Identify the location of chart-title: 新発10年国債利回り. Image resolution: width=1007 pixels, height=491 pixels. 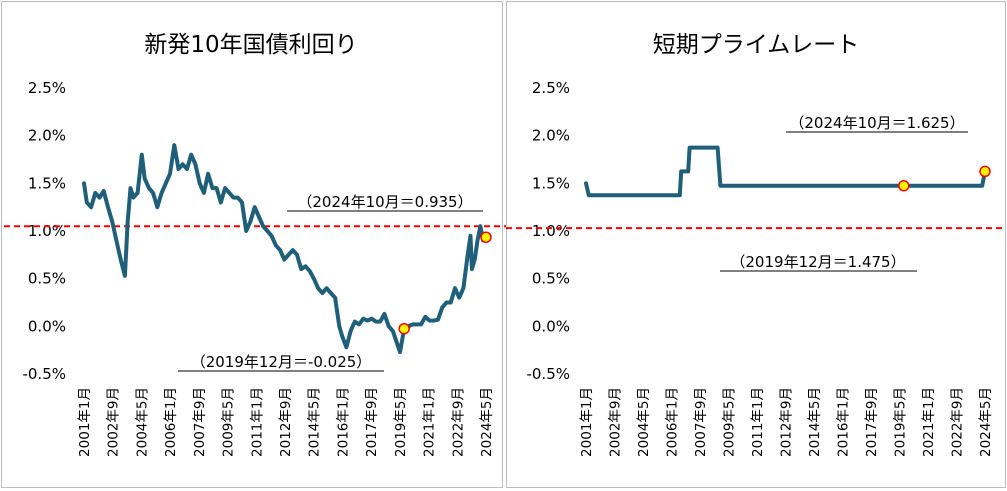
(250, 45).